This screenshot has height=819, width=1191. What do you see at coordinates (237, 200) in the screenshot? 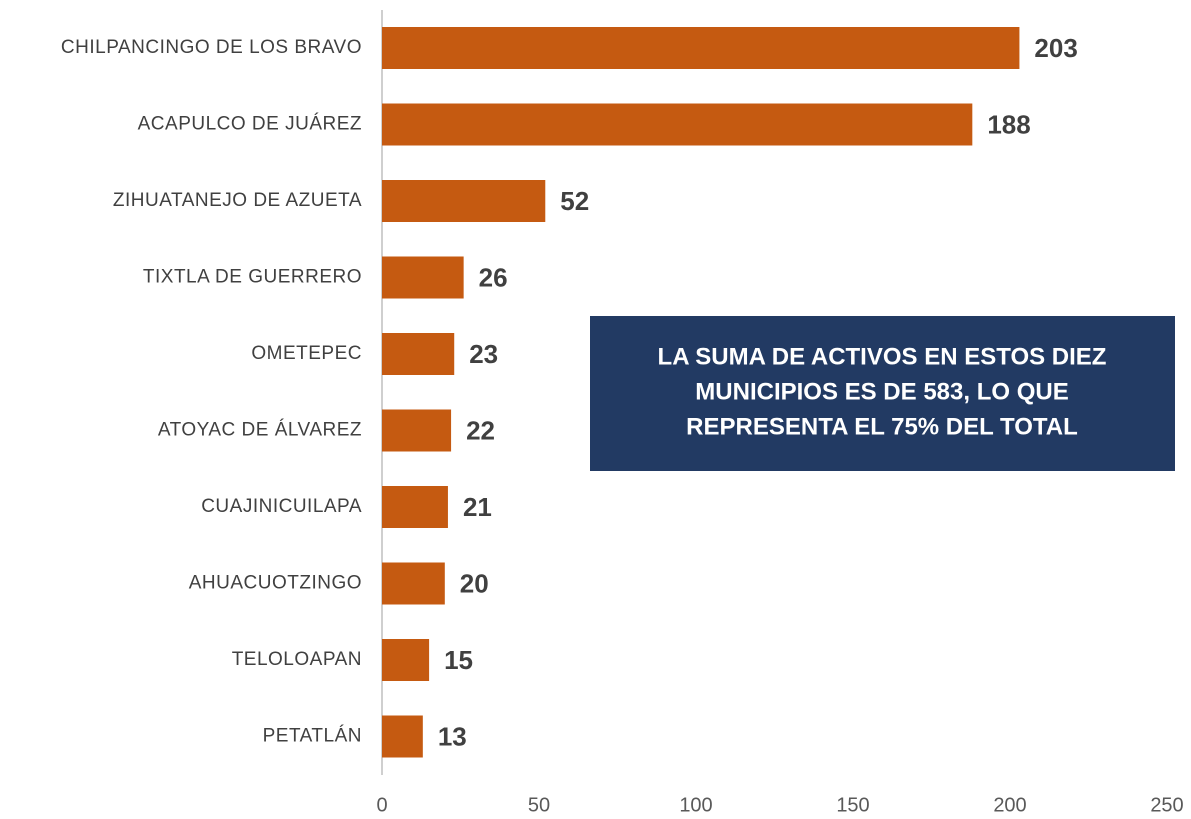
I see `y-tick-label: ZIHUATANEJO DE AZUETA` at bounding box center [237, 200].